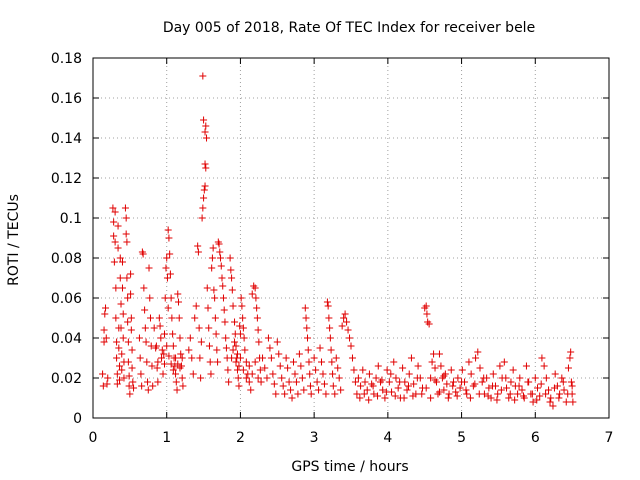 This screenshot has height=480, width=640. Describe the element at coordinates (387, 438) in the screenshot. I see `x-tick-label: 4` at that location.